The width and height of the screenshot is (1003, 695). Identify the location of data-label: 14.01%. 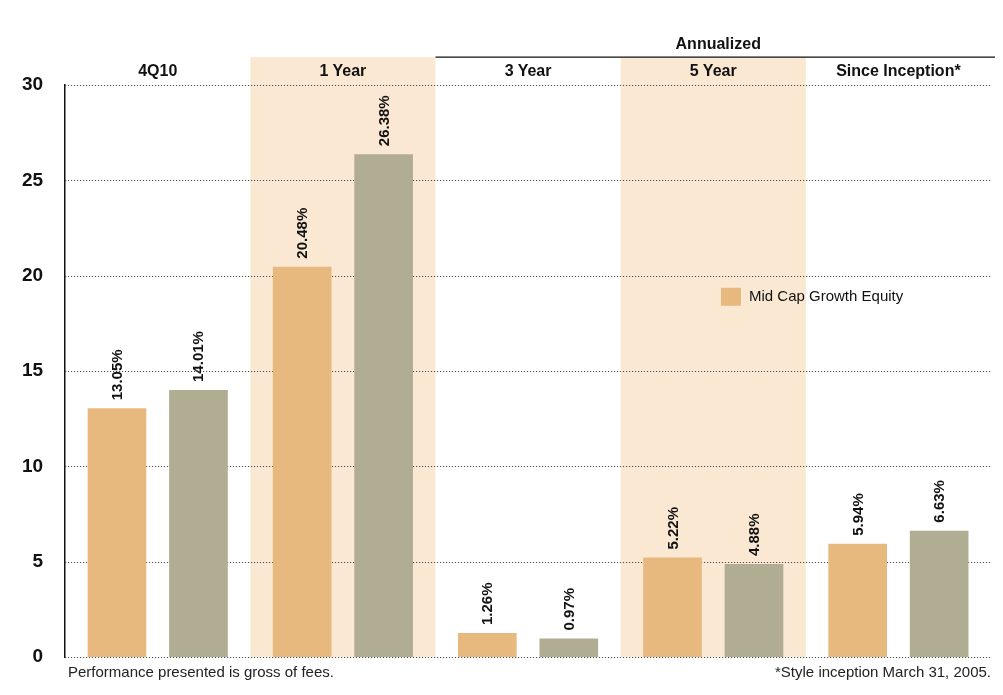
(198, 356).